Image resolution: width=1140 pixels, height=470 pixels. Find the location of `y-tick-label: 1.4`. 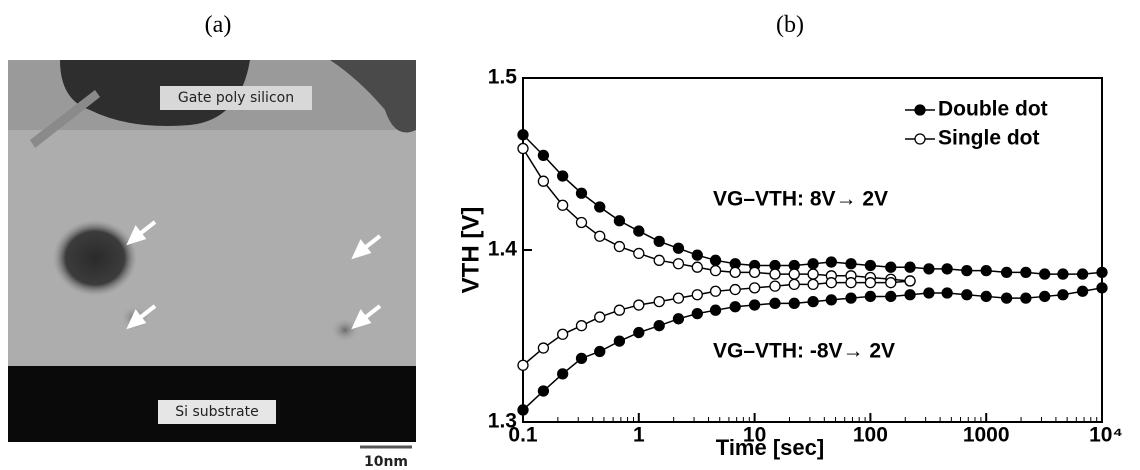

y-tick-label: 1.4 is located at coordinates (503, 249).